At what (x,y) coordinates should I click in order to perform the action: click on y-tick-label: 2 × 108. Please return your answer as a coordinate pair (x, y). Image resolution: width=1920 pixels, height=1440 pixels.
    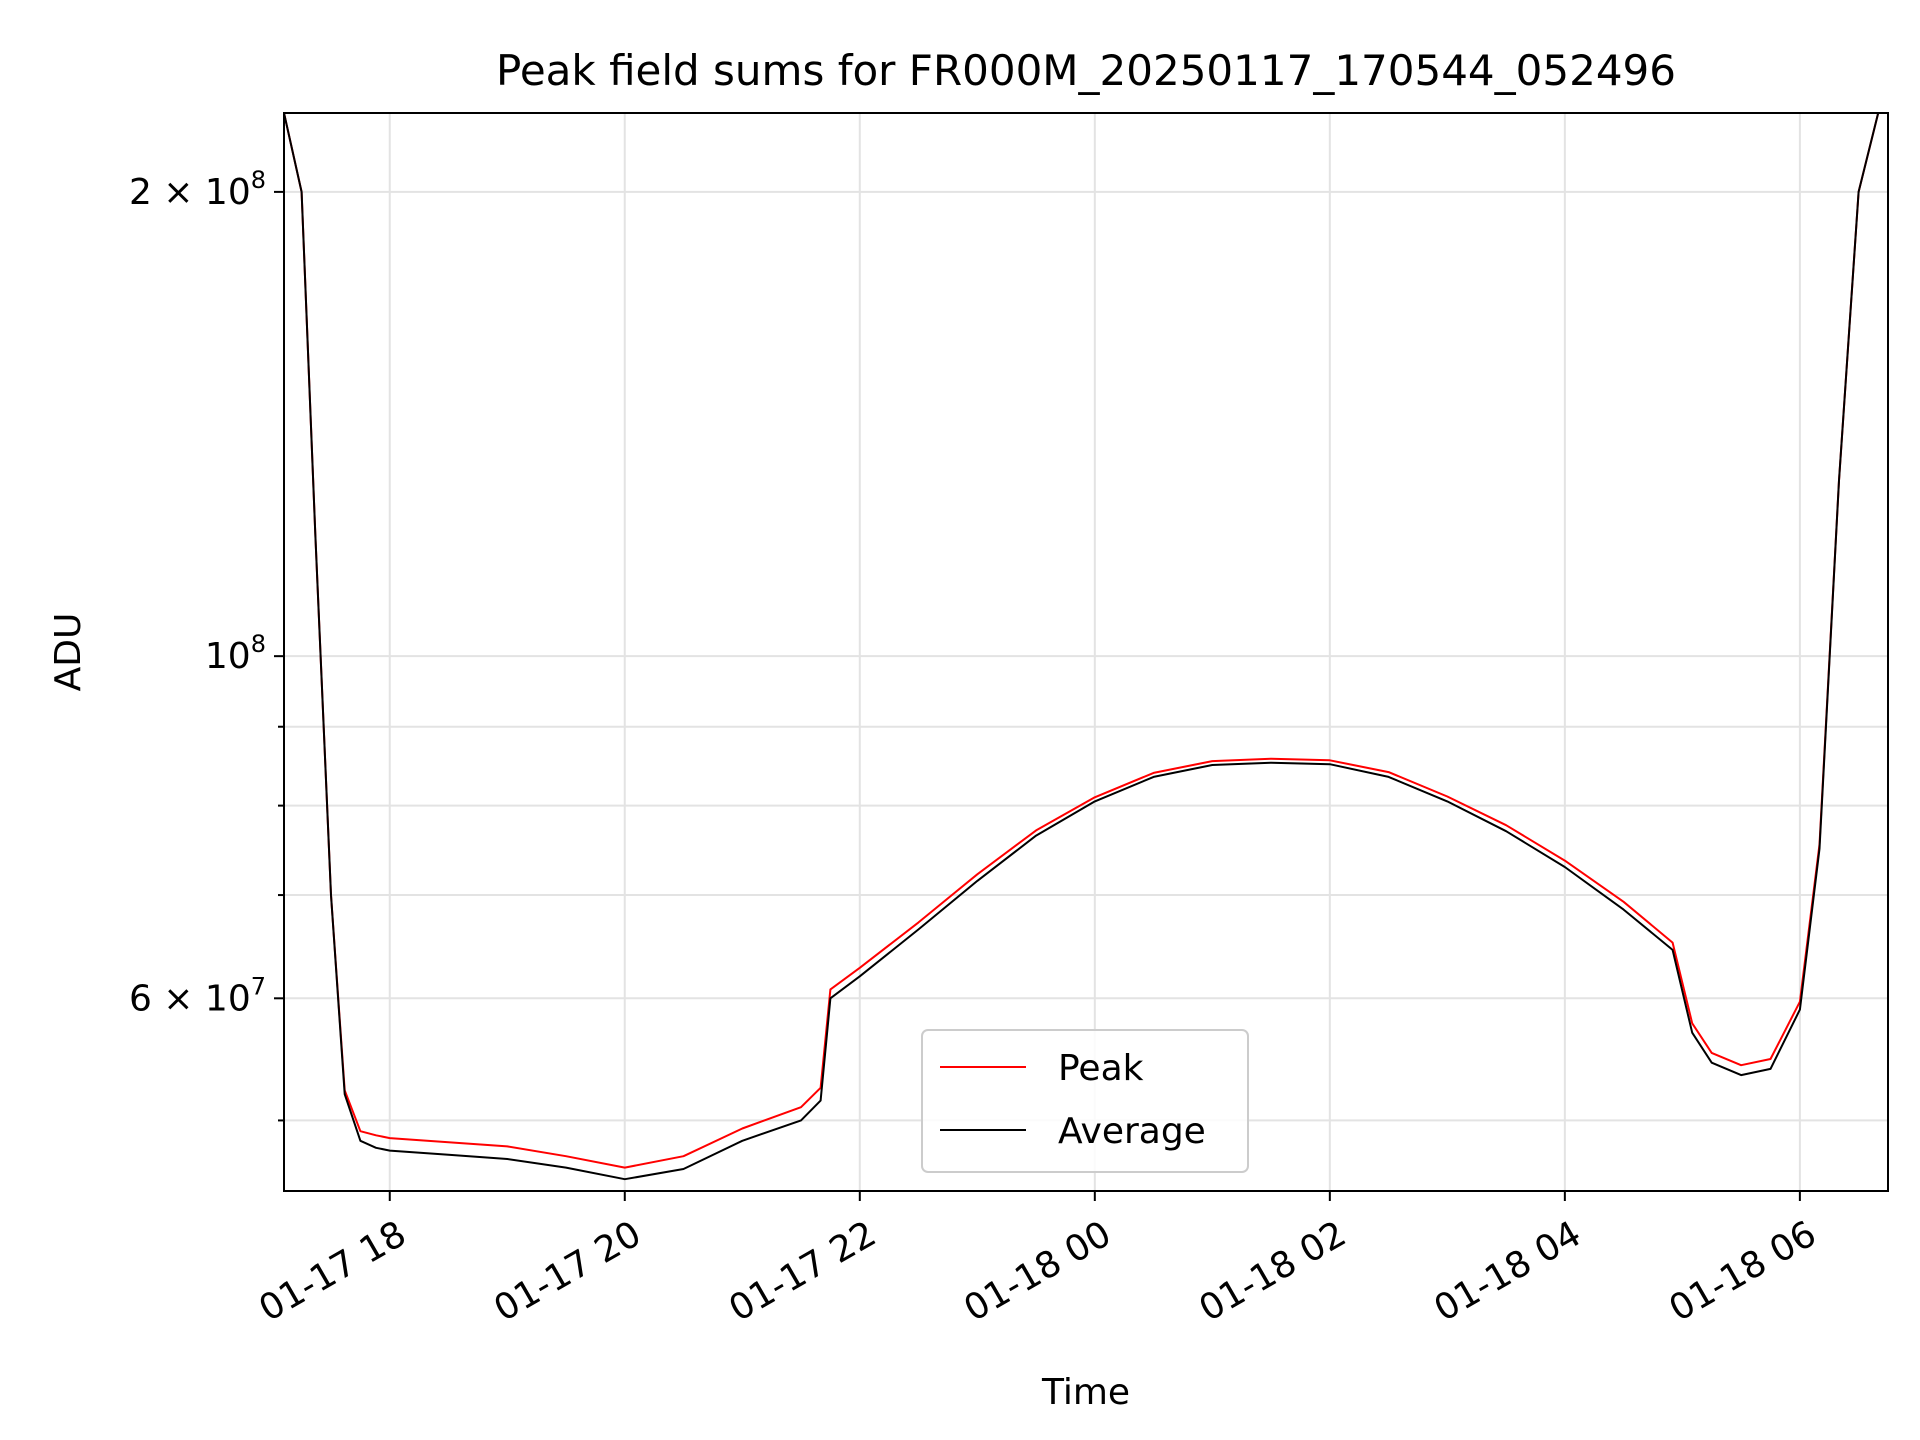
    Looking at the image, I should click on (197, 189).